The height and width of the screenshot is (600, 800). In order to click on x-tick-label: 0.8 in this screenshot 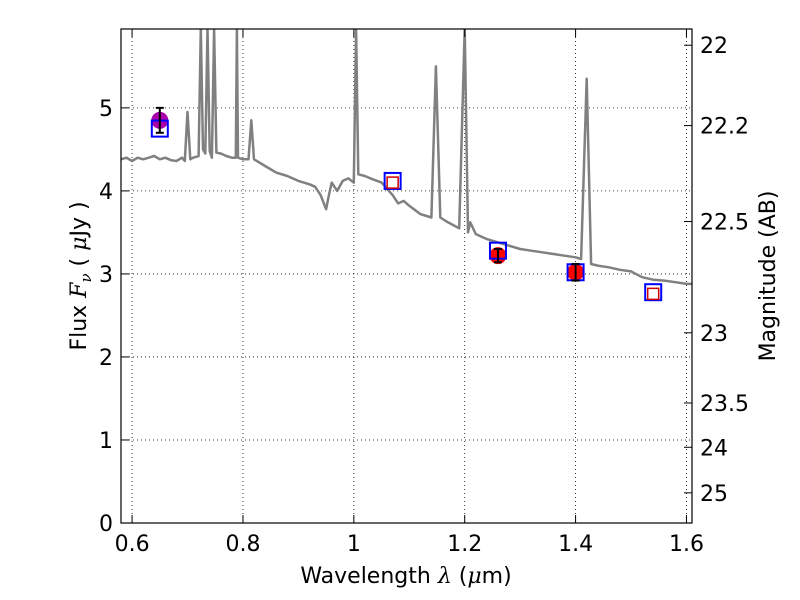, I will do `click(242, 544)`.